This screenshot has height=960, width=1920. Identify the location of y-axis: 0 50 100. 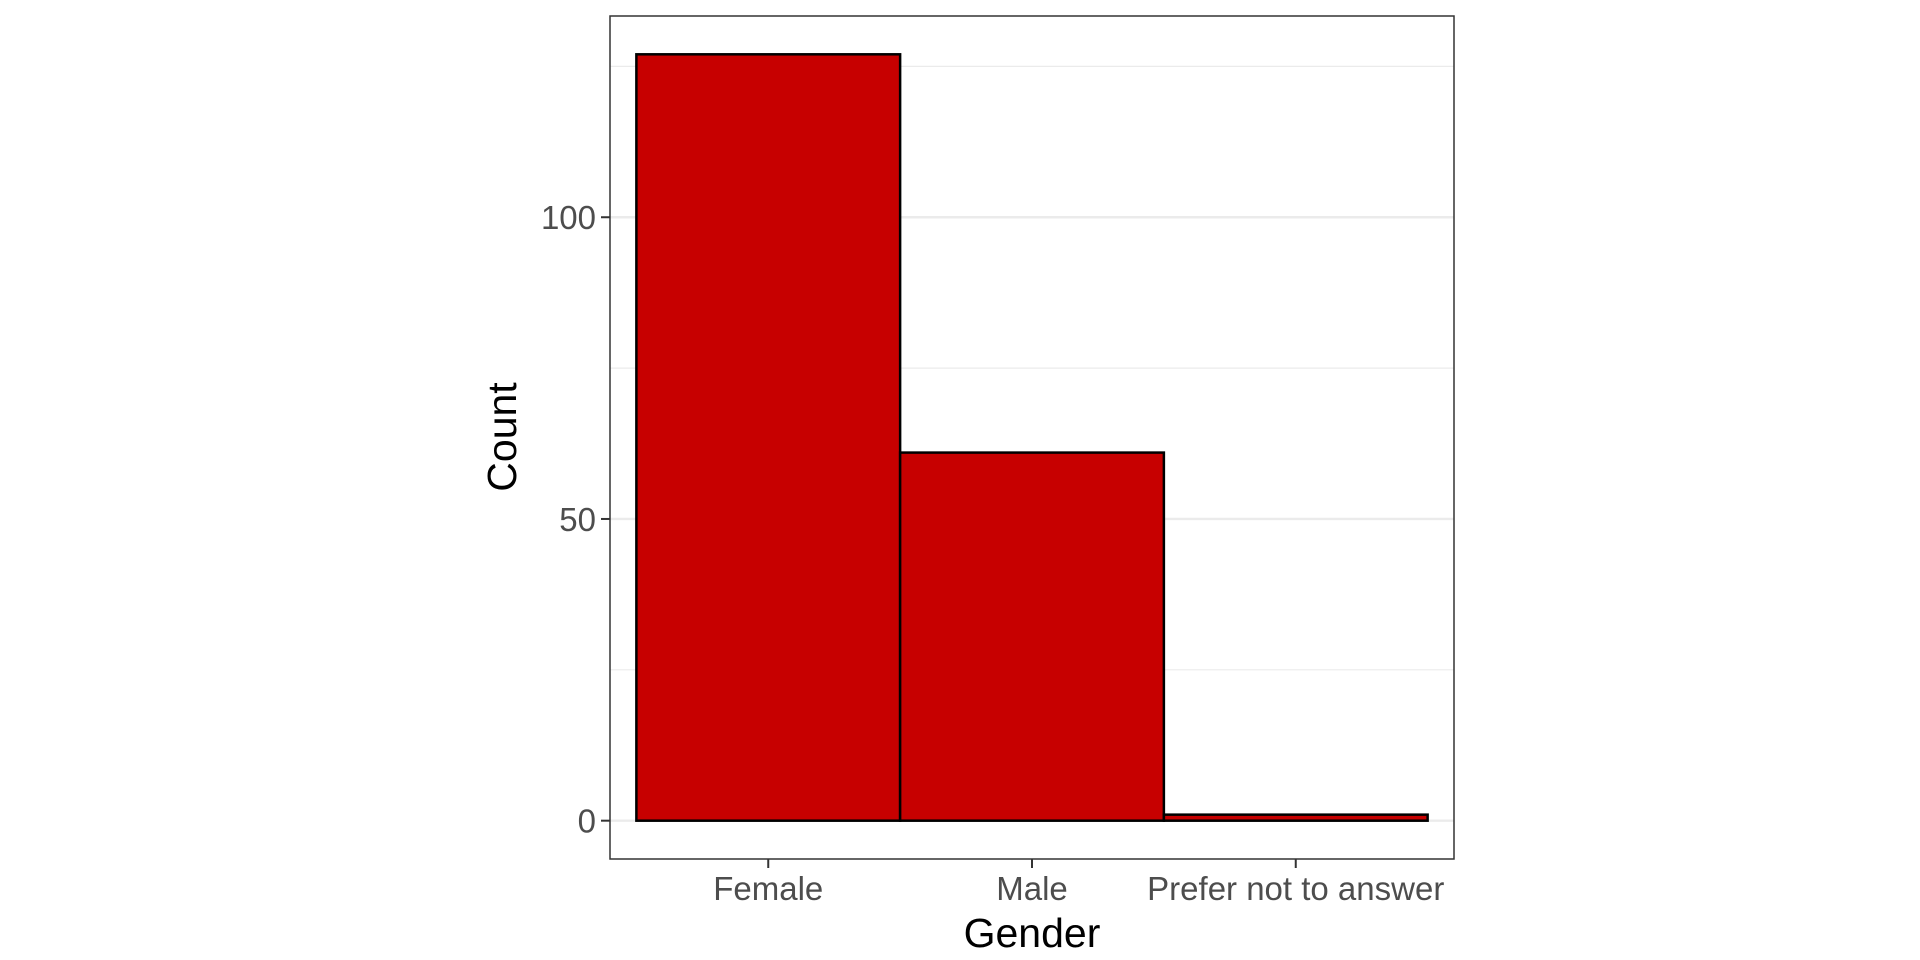
(575, 519).